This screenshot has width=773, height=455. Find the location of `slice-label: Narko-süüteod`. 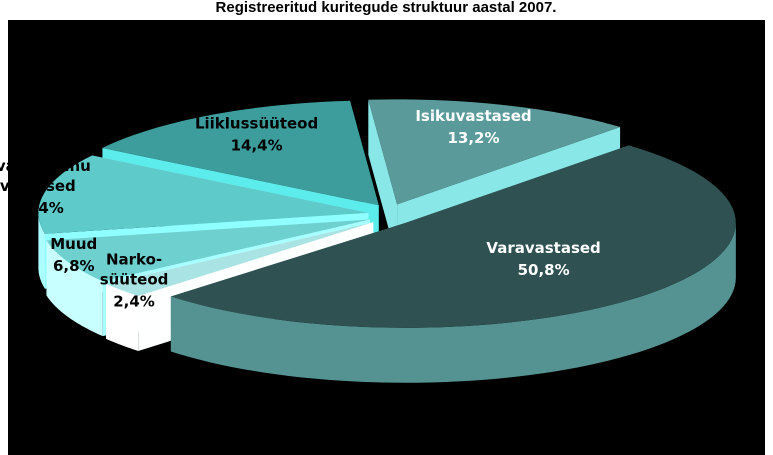

slice-label: Narko-süüteod is located at coordinates (134, 270).